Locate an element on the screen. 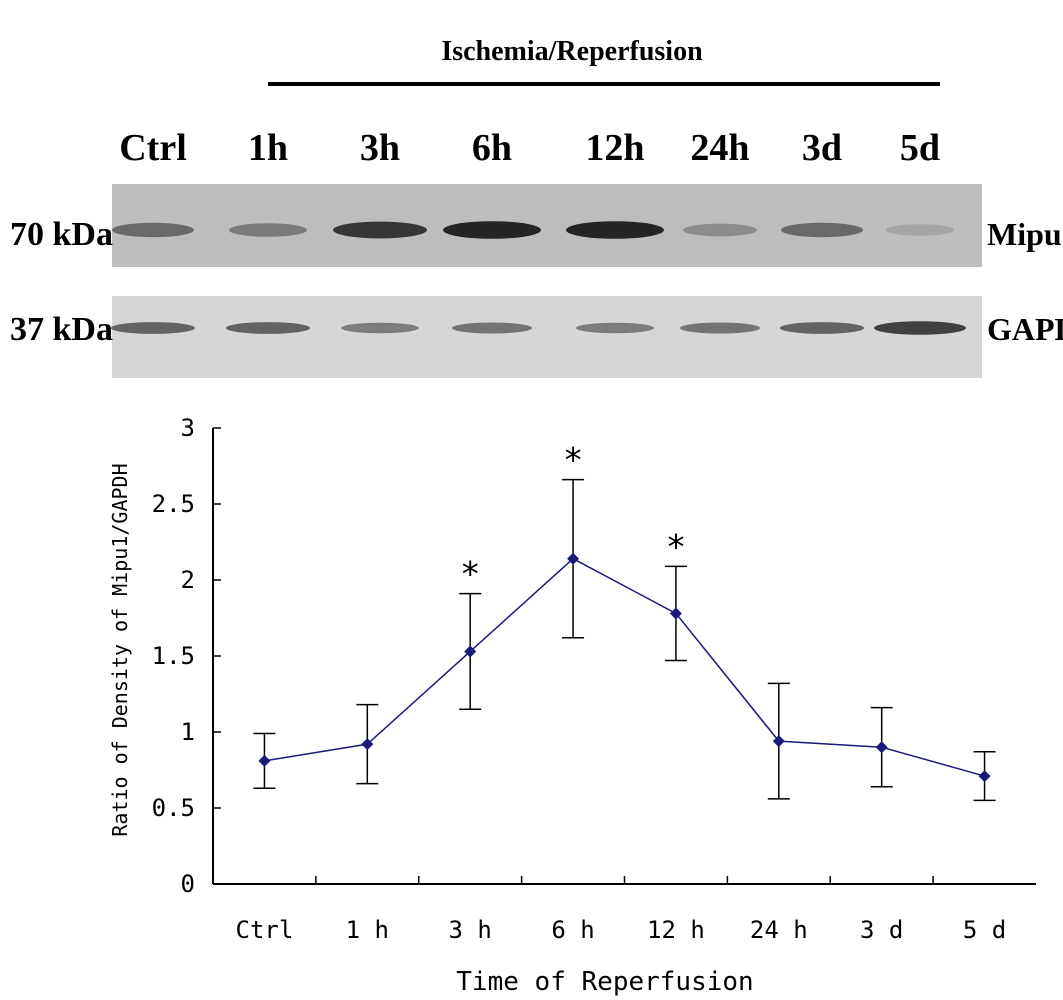 This screenshot has height=1000, width=1063. protein-label: Mipu1 is located at coordinates (1025, 234).